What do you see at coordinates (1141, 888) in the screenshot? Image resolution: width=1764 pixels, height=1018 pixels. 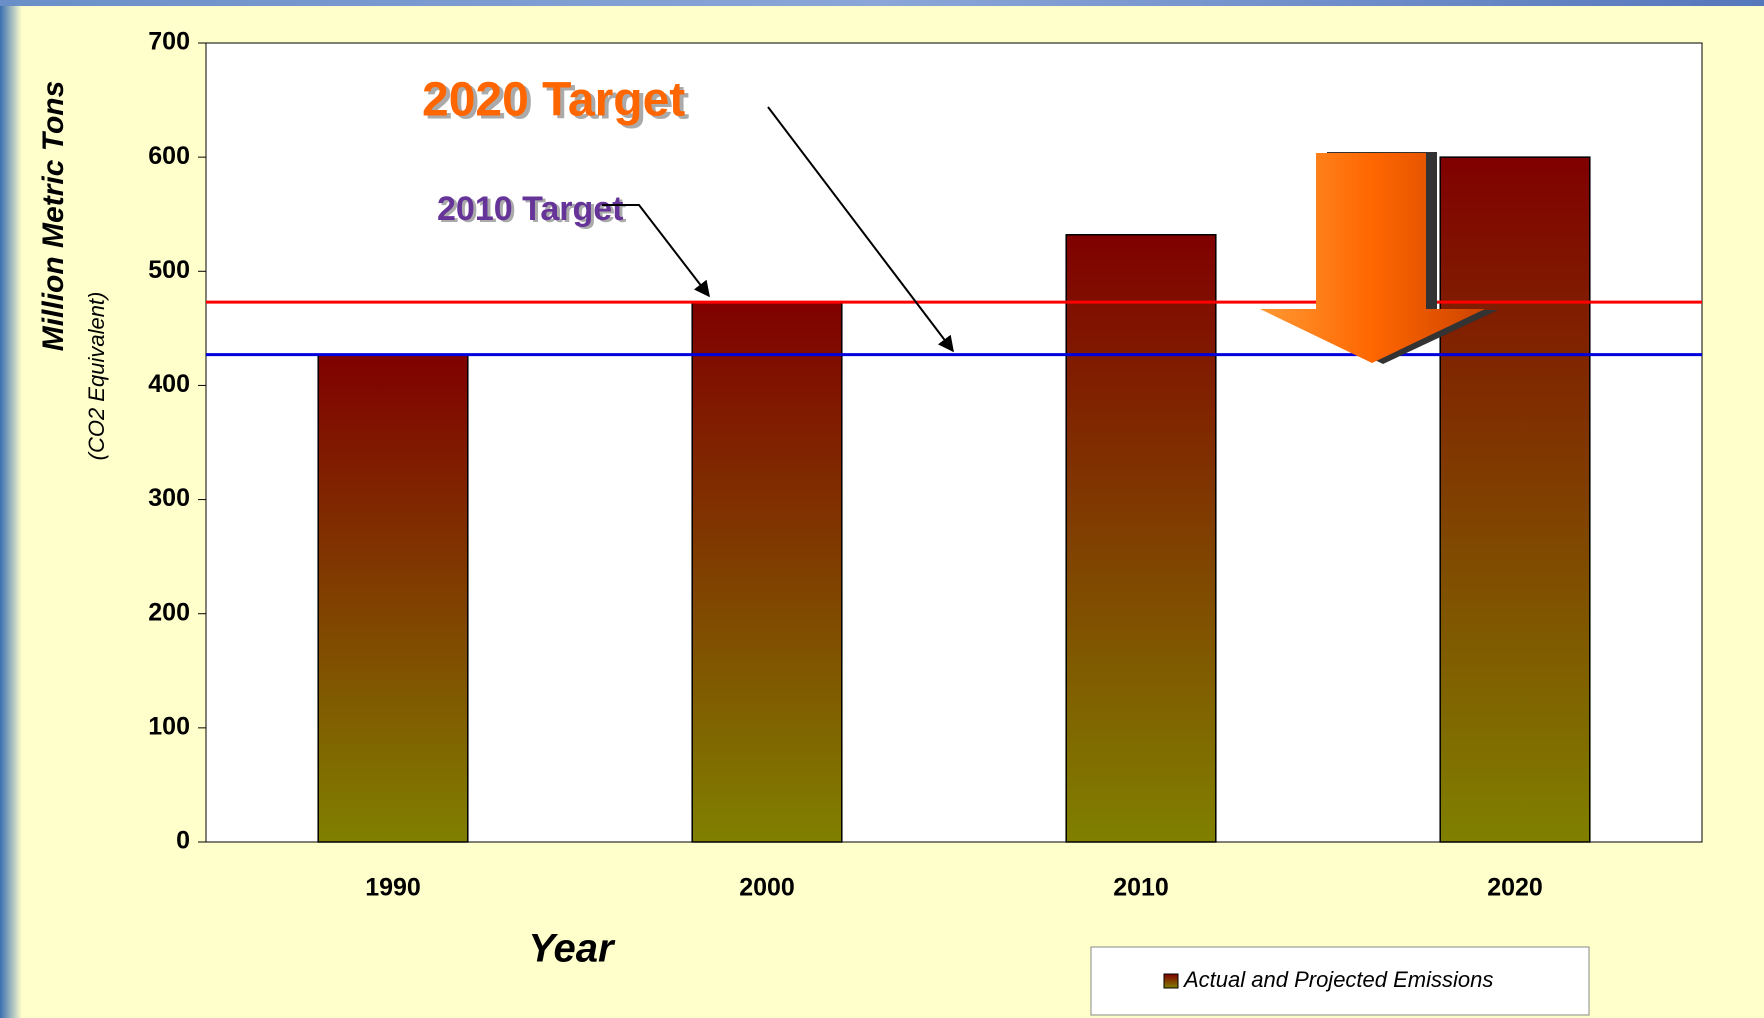 I see `x-tick-label: 2010` at bounding box center [1141, 888].